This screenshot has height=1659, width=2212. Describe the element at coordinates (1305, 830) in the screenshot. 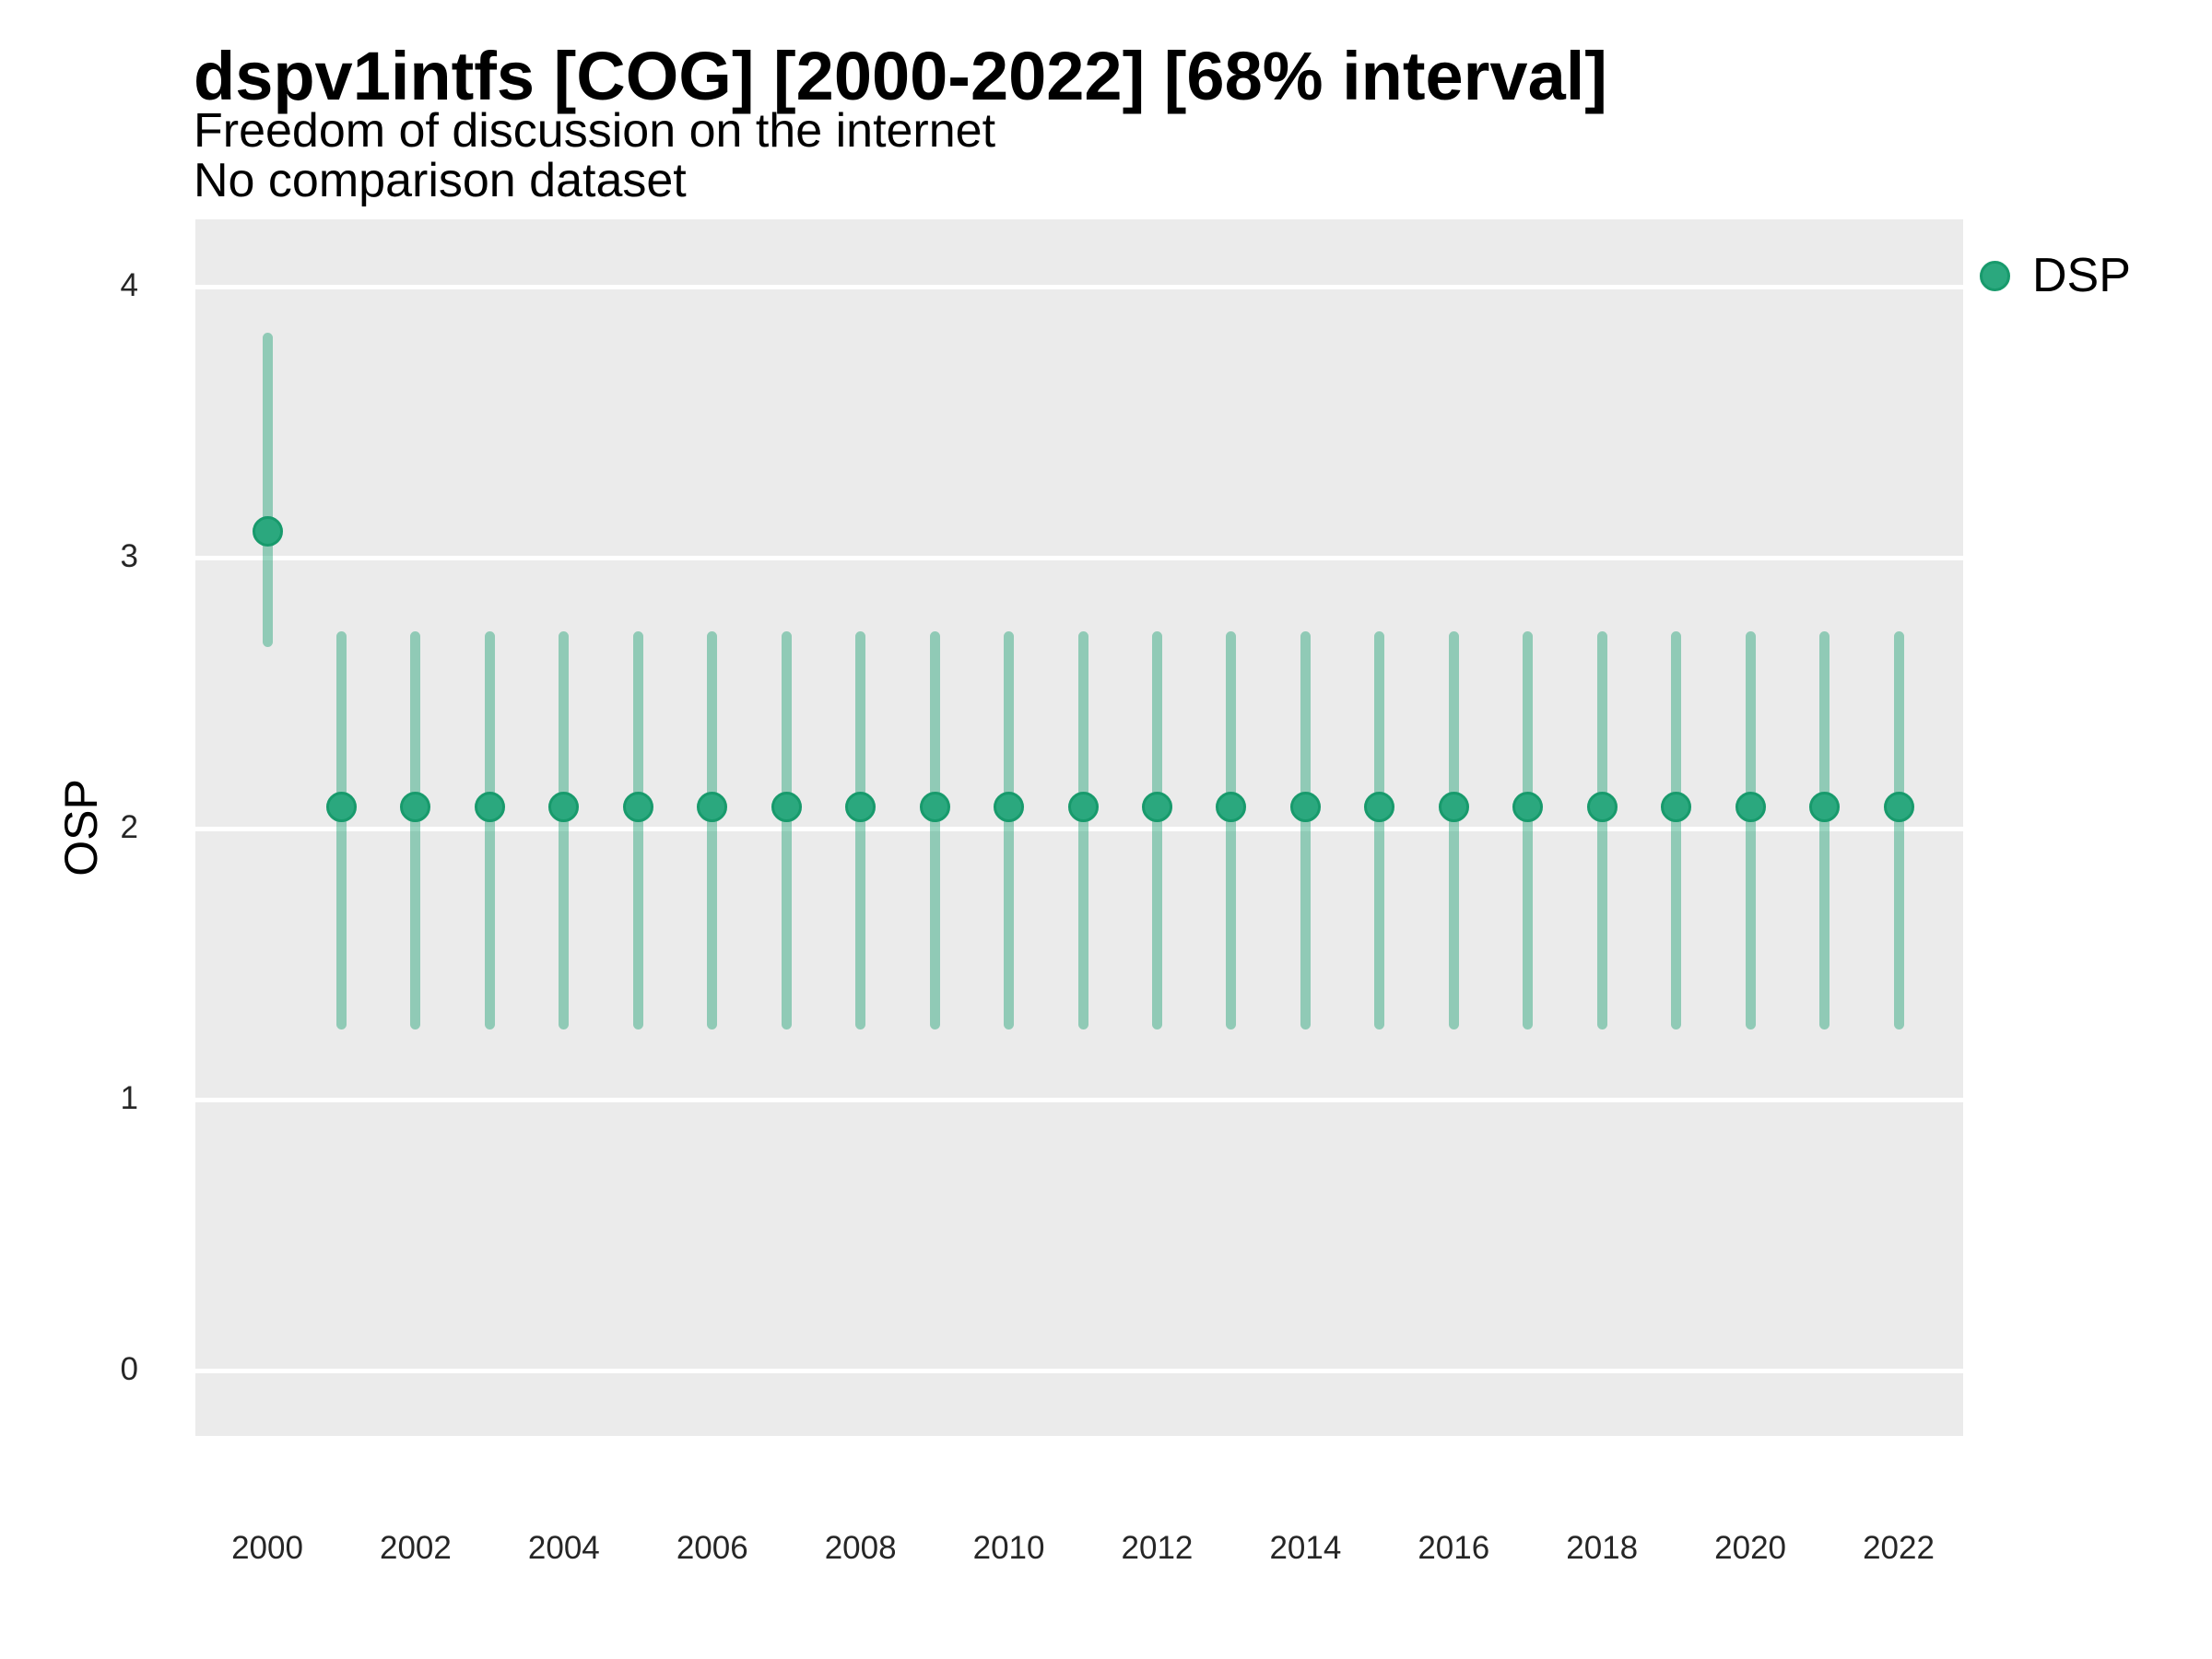

I see `interval-bar-2014` at that location.